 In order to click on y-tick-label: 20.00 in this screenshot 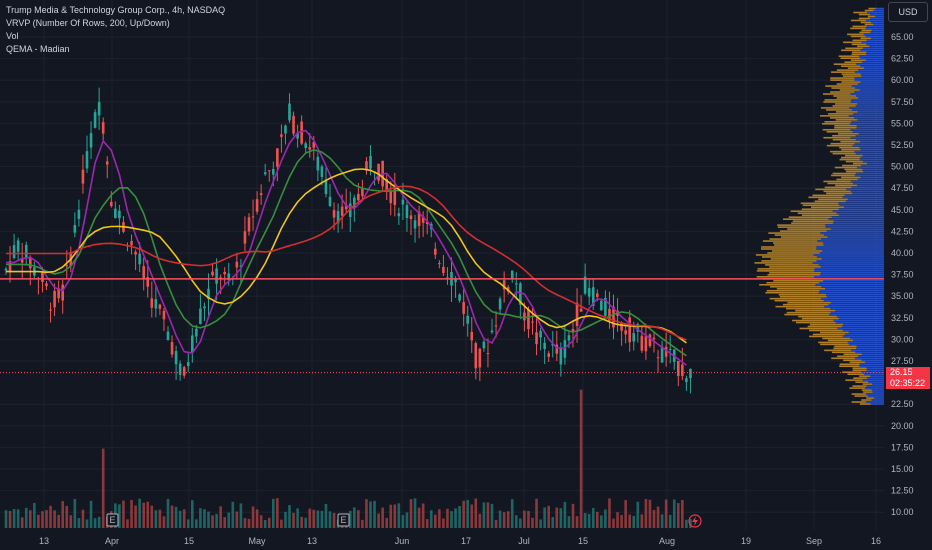, I will do `click(902, 426)`.